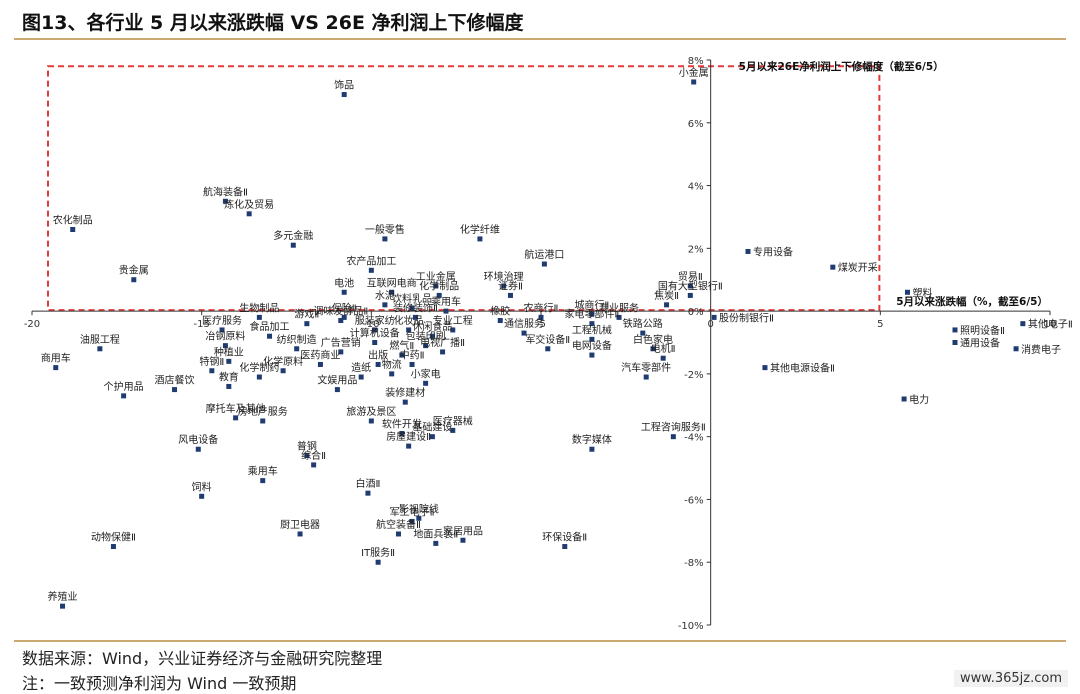 The height and width of the screenshot is (694, 1080). Describe the element at coordinates (63, 596) in the screenshot. I see `data-point-label: 养殖业` at that location.